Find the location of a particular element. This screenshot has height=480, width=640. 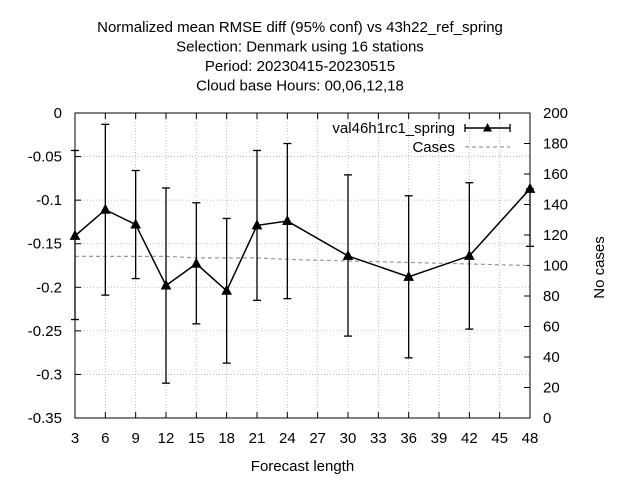

legend: val46h1rc1_spring Cases is located at coordinates (421, 138).